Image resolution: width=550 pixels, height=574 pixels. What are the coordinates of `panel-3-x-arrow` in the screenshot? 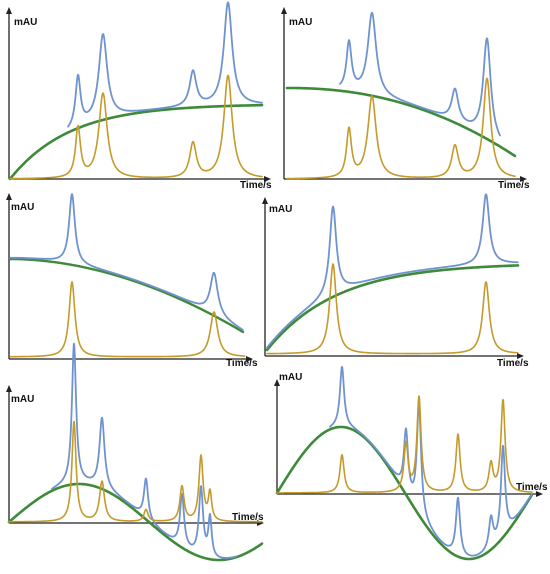 It's located at (249, 359).